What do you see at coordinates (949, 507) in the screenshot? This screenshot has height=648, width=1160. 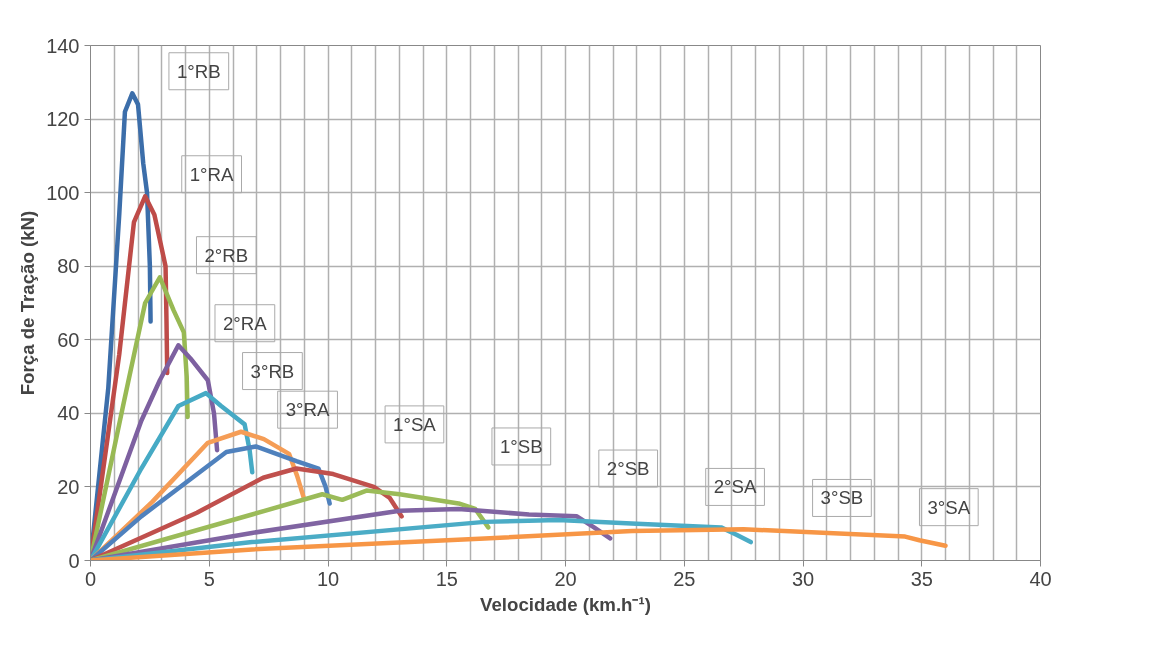 I see `series-label: 3°SA` at bounding box center [949, 507].